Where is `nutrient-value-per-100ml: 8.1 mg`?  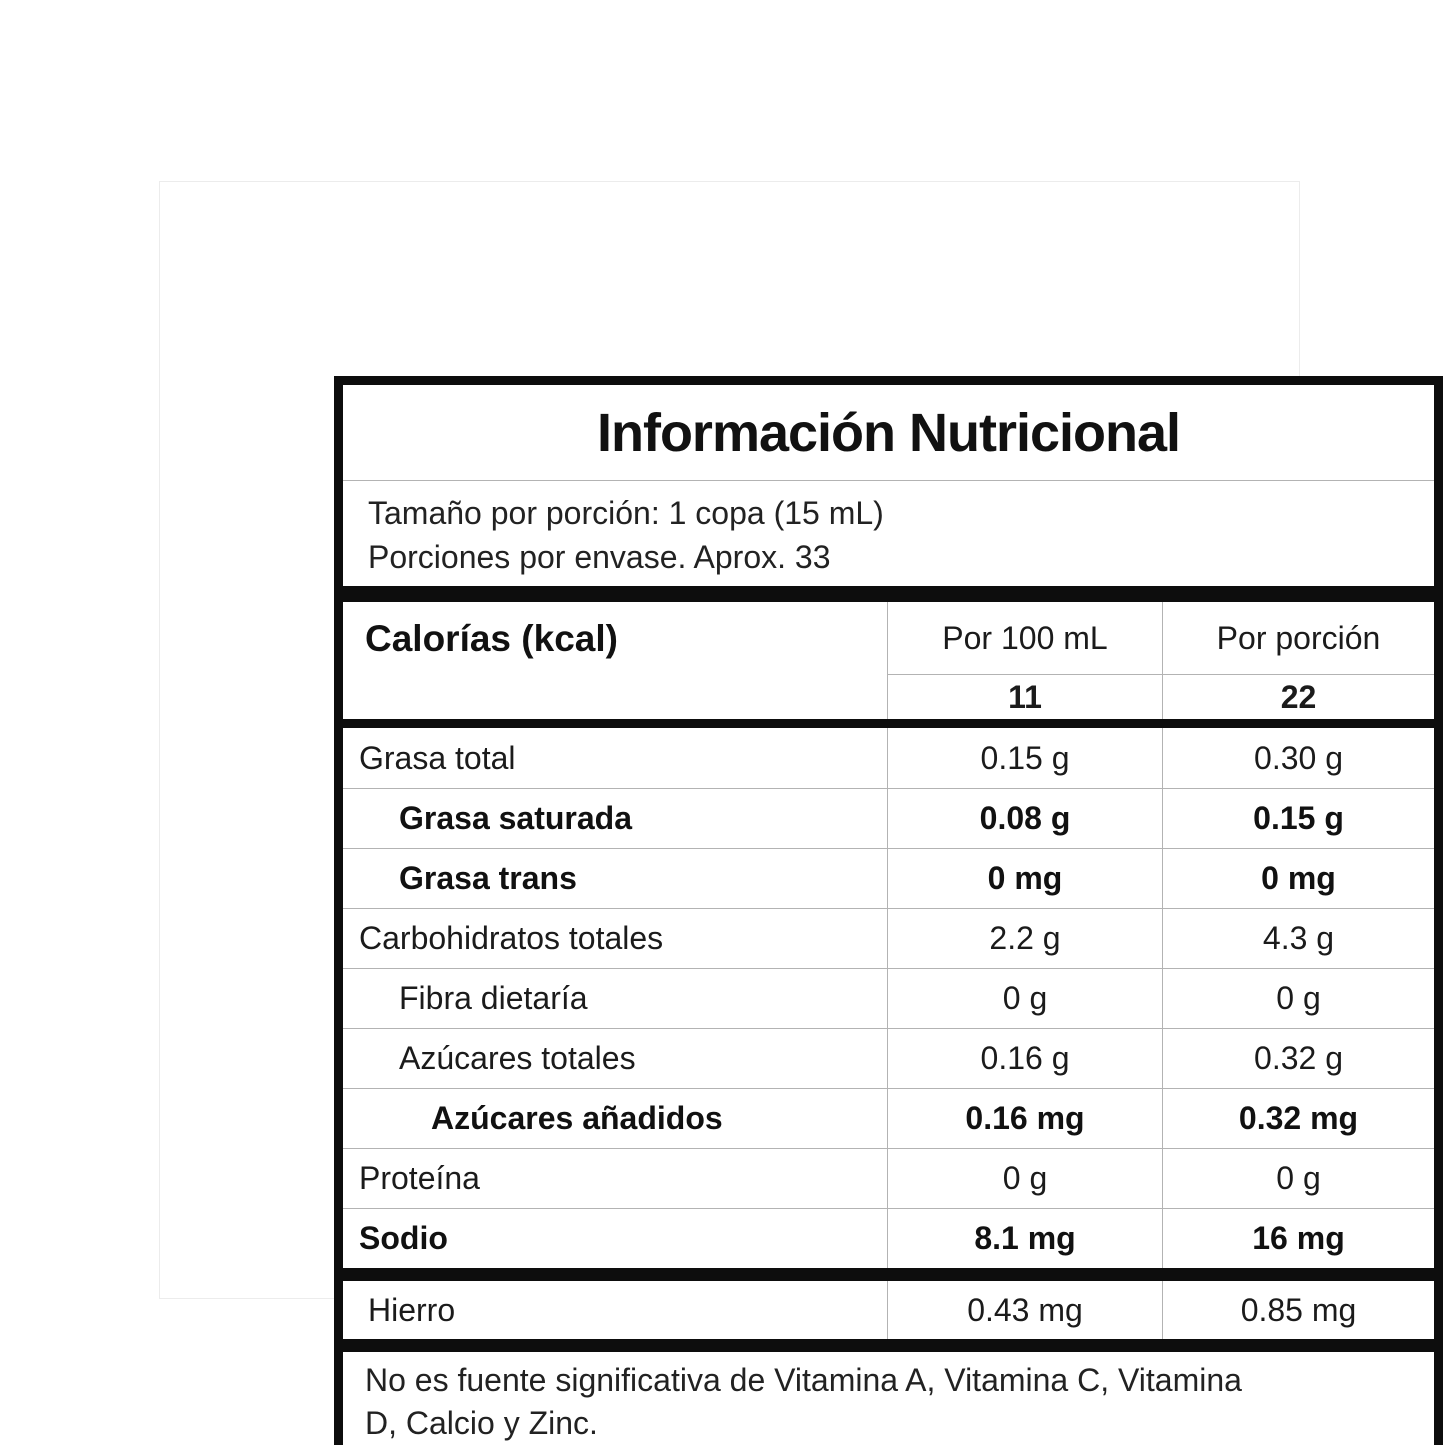
nutrient-value-per-100ml: 8.1 mg is located at coordinates (1024, 1238).